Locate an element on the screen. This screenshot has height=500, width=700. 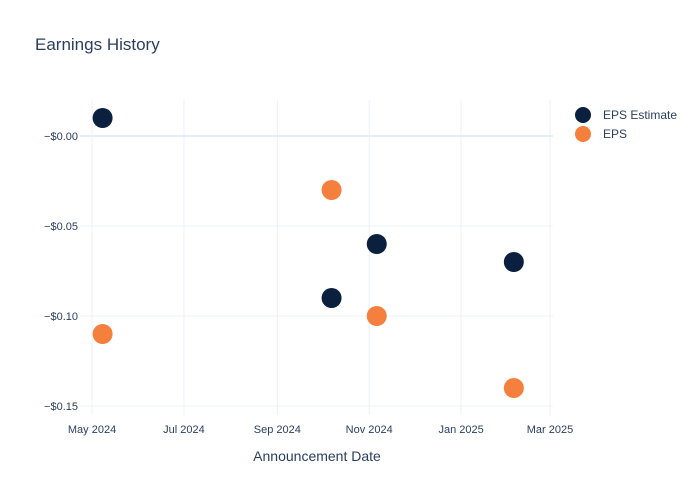
x-tick-label: Mar 2025 is located at coordinates (550, 430).